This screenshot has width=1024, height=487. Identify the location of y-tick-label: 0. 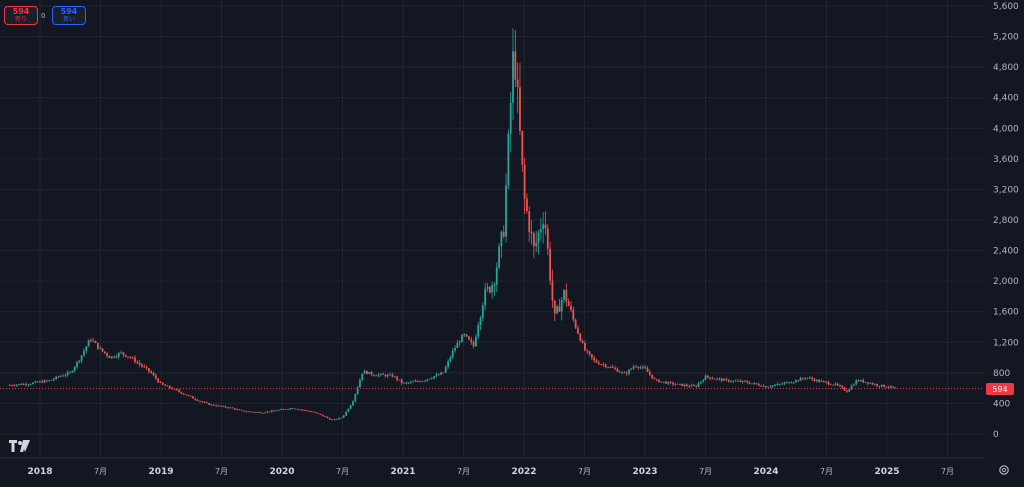
(996, 435).